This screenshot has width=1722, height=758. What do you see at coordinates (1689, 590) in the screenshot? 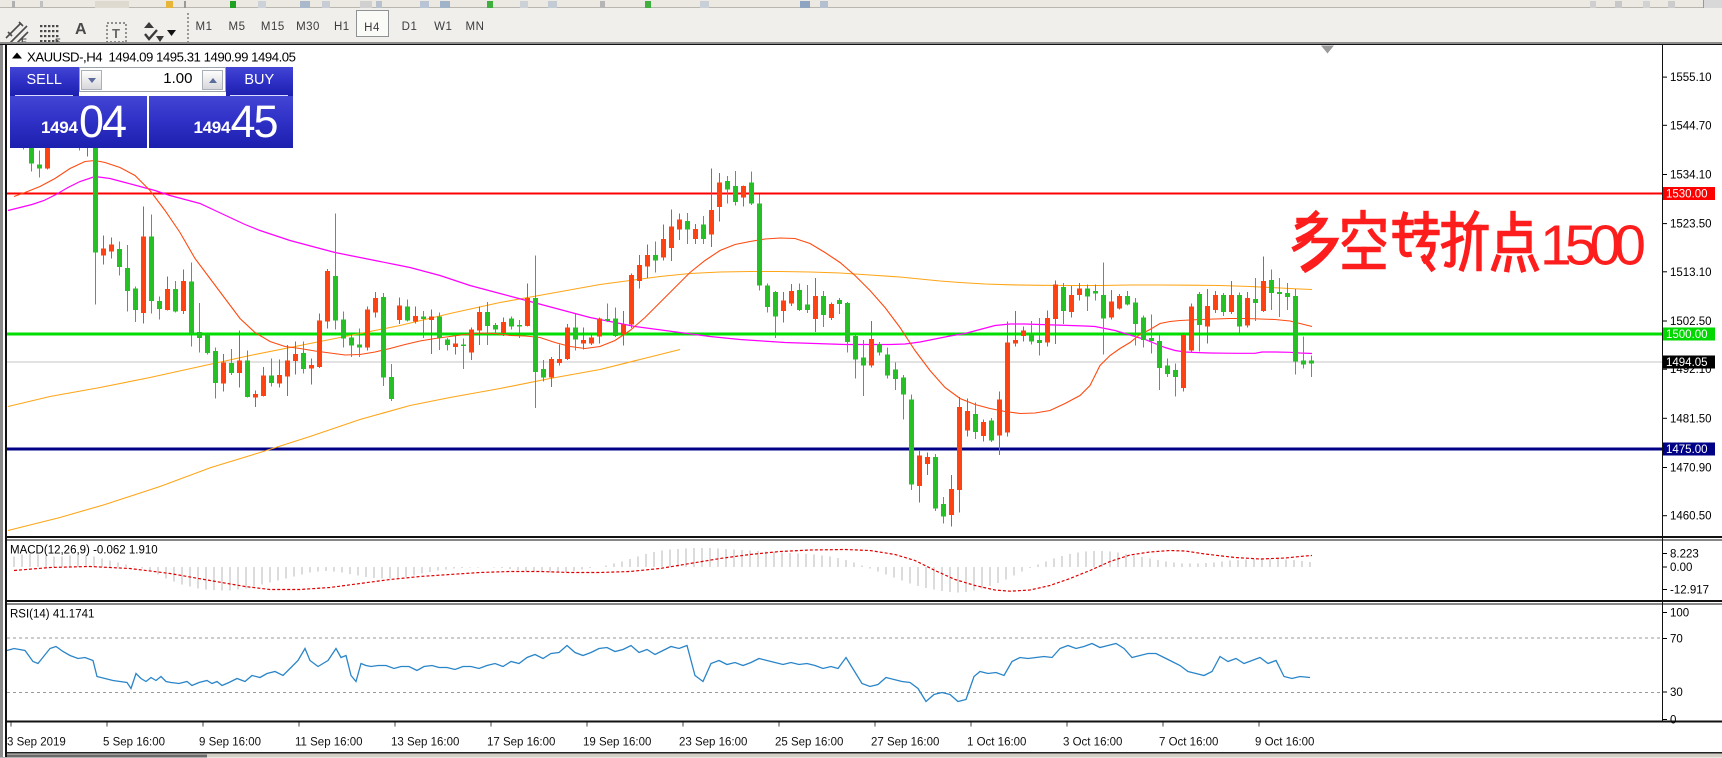
I see `svg-text: -12.917` at bounding box center [1689, 590].